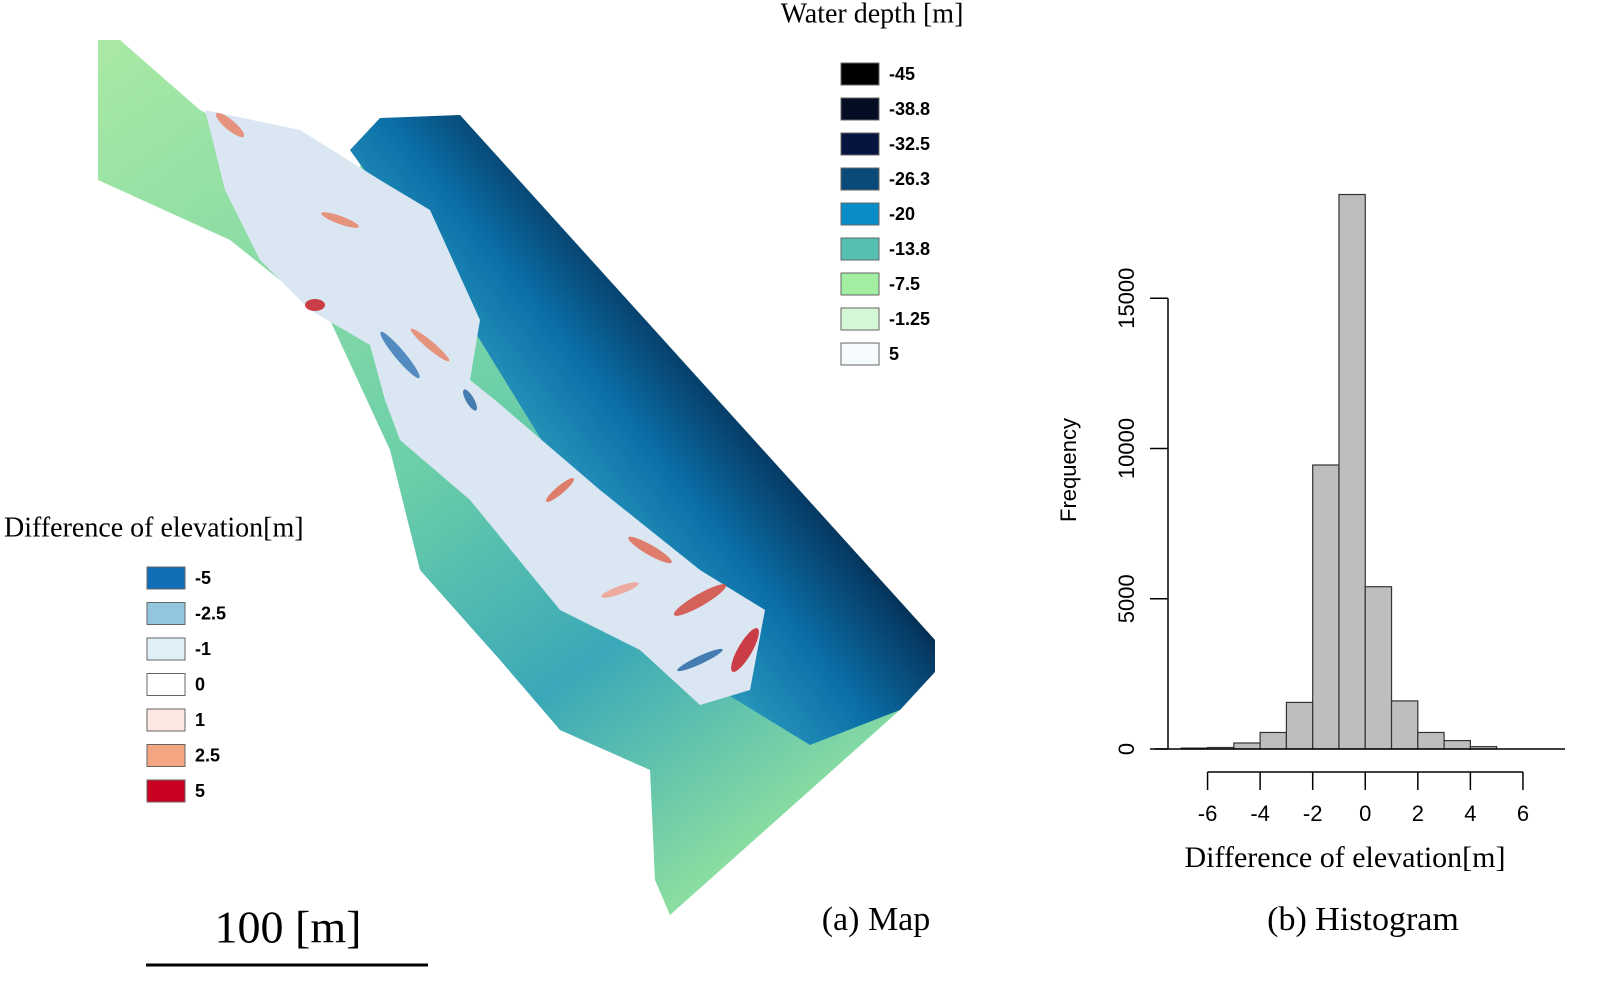 The height and width of the screenshot is (992, 1600). I want to click on legend-label: -1.25, so click(909, 319).